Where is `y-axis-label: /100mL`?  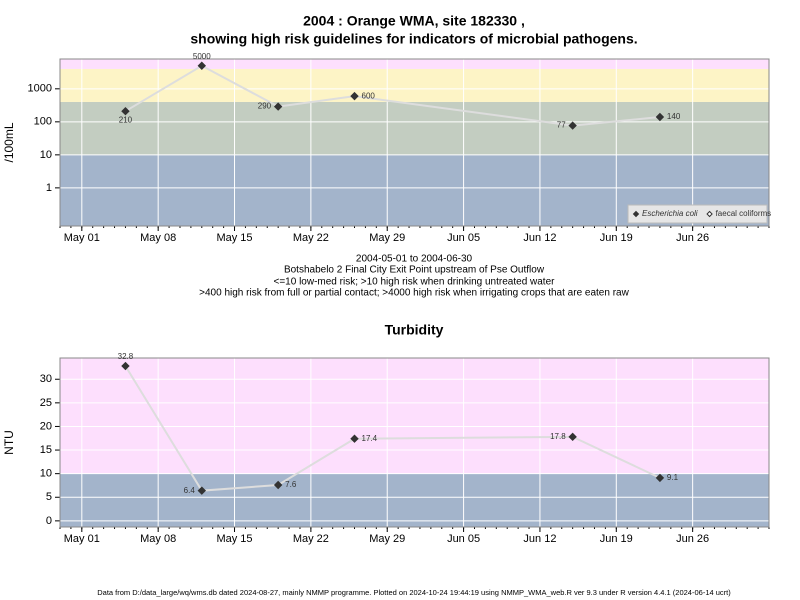 y-axis-label: /100mL is located at coordinates (9, 142).